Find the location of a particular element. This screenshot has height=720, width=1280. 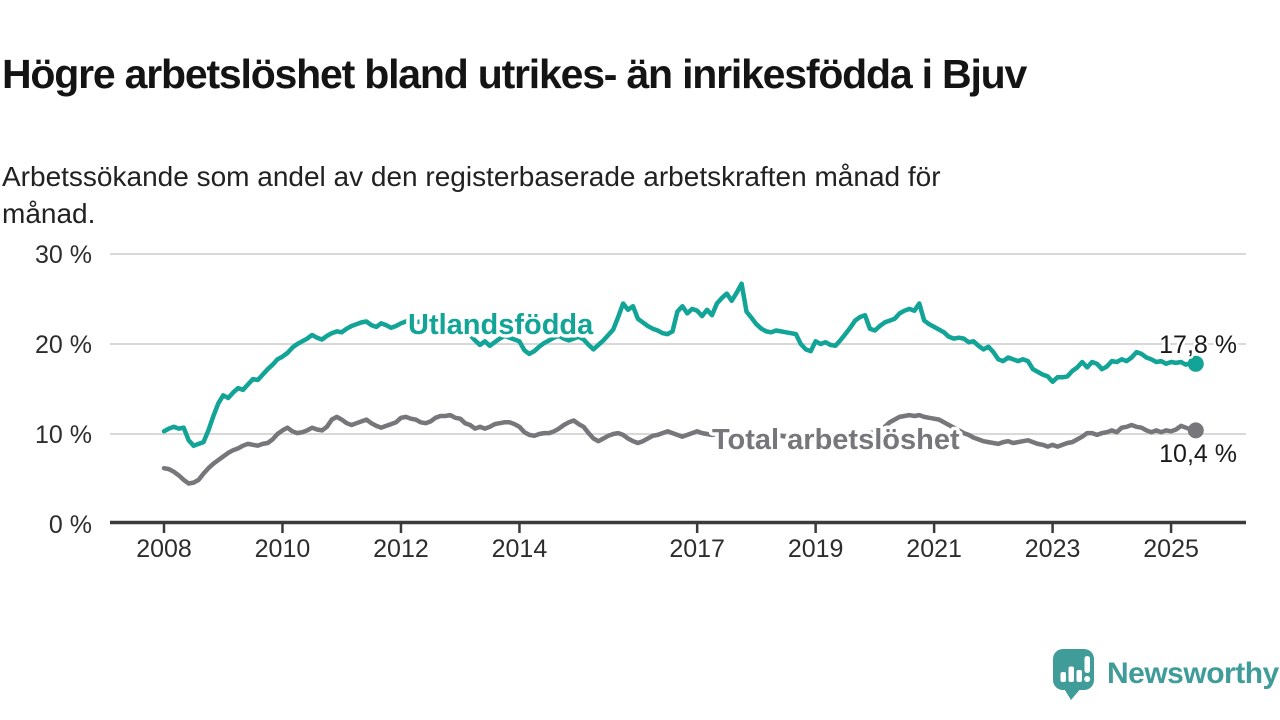

newsworthy-logo: Newsworthy is located at coordinates (1164, 673).